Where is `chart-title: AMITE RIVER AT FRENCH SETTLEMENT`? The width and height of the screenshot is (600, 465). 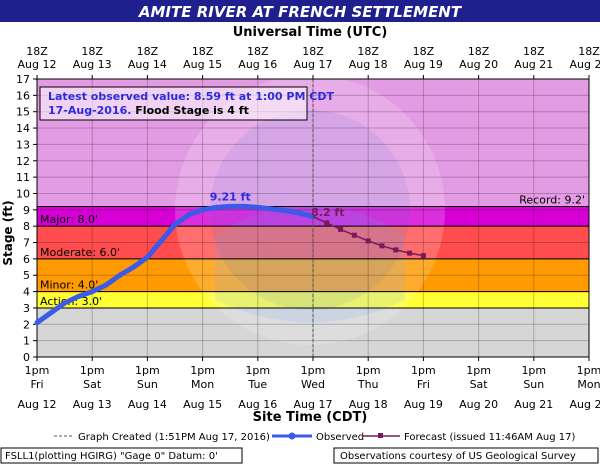 chart-title: AMITE RIVER AT FRENCH SETTLEMENT is located at coordinates (300, 12).